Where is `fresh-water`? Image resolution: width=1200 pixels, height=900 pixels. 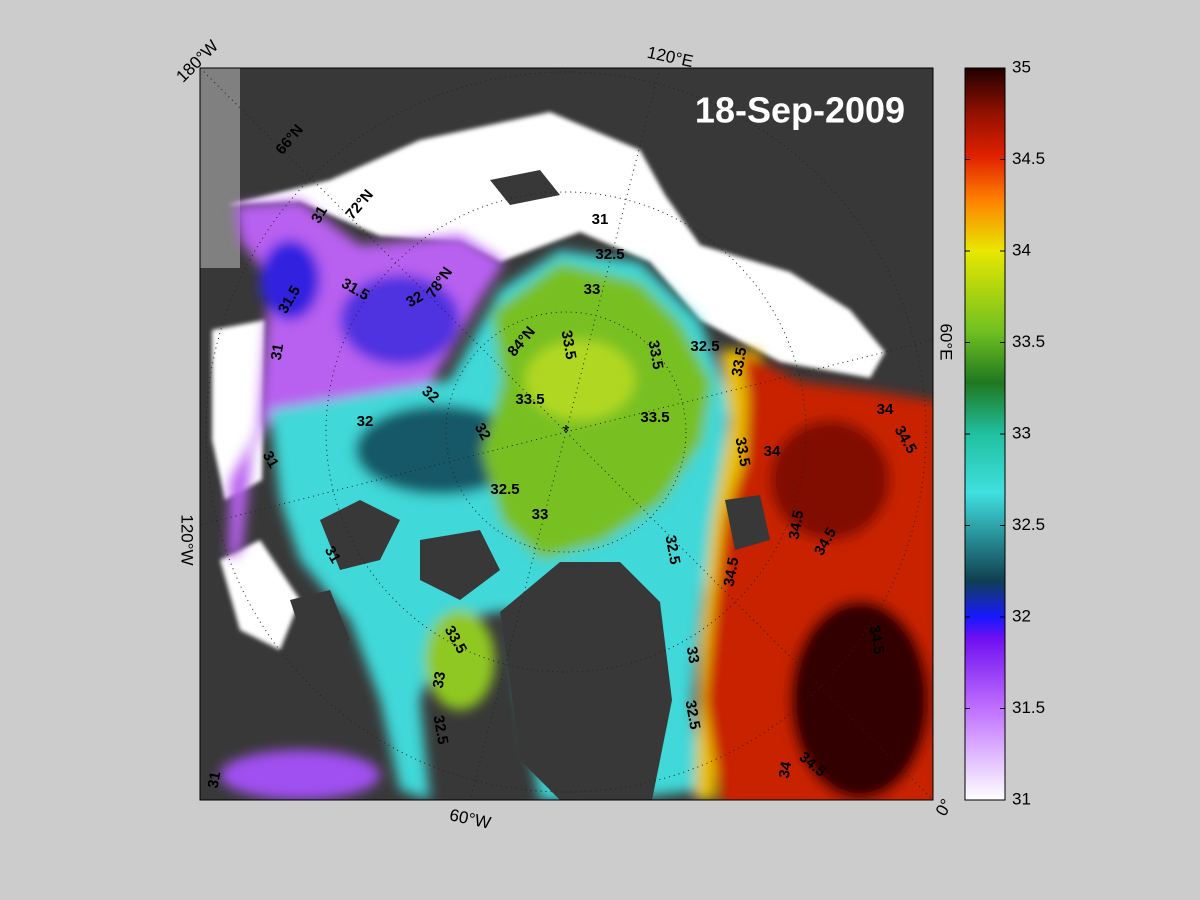 fresh-water is located at coordinates (300, 775).